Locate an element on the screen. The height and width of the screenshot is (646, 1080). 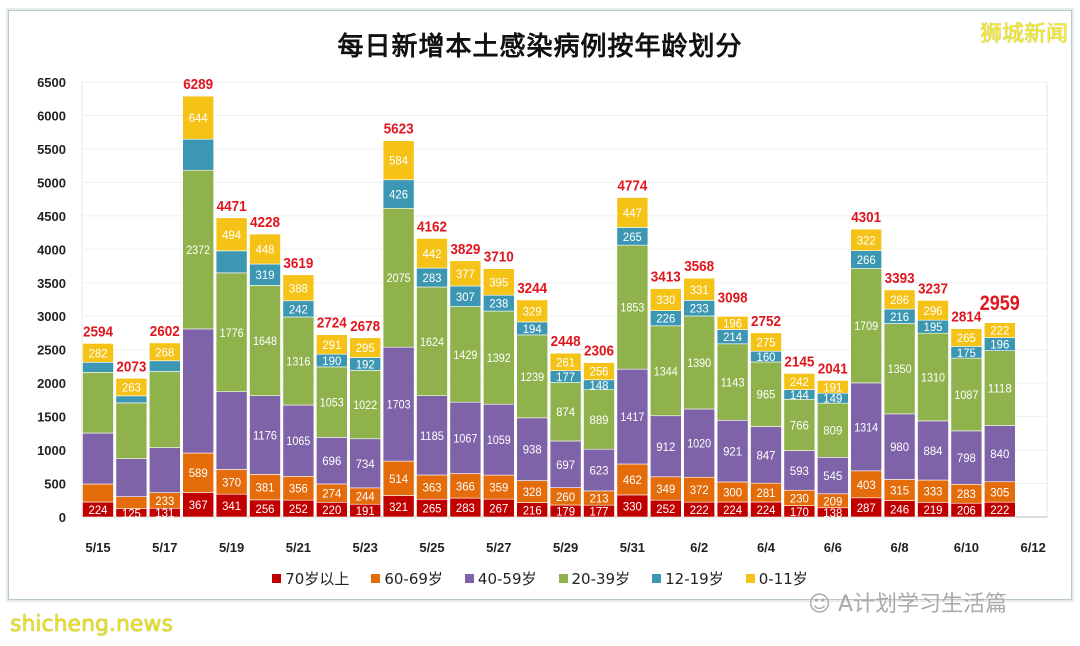
x-tick-label: 5/17 is located at coordinates (164, 547).